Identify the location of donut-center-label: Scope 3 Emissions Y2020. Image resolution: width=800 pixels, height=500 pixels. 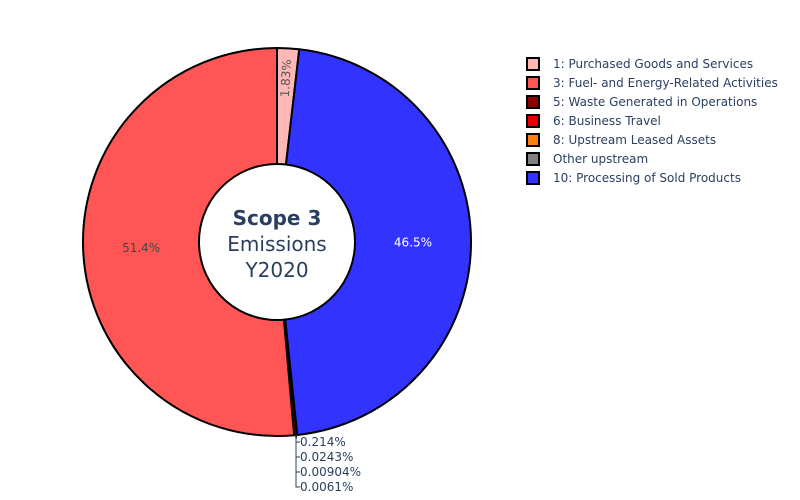
(276, 244).